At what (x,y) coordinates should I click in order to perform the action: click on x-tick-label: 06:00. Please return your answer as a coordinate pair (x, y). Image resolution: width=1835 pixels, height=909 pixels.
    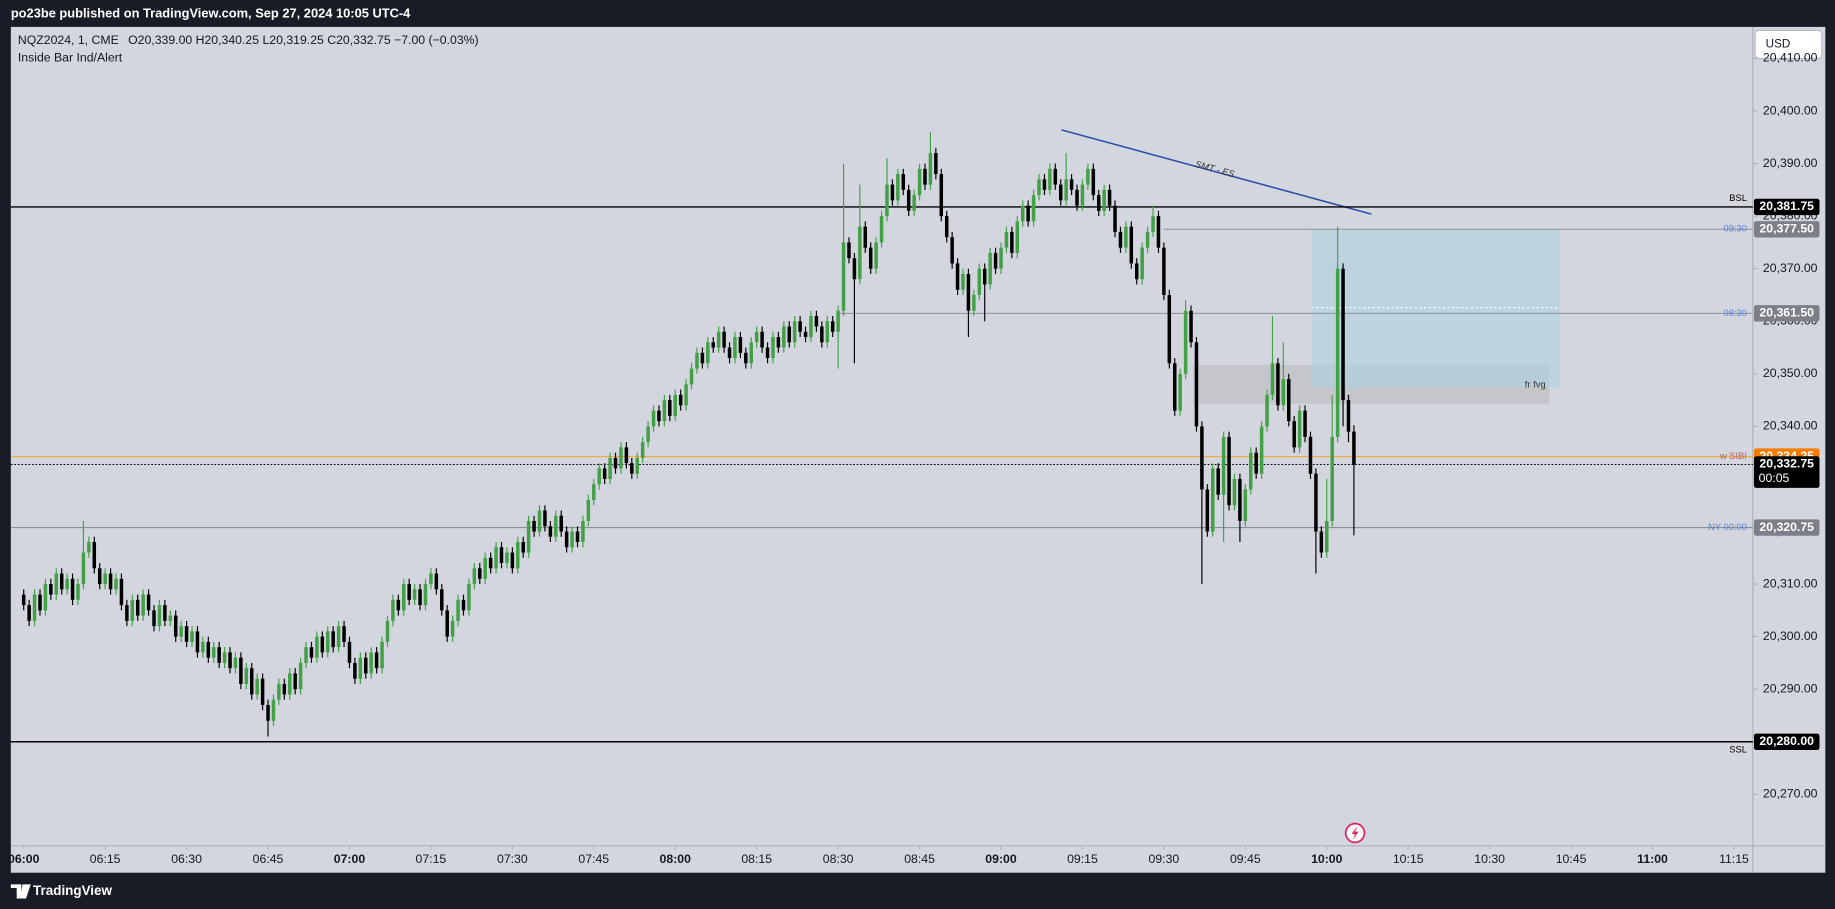
    Looking at the image, I should click on (24, 859).